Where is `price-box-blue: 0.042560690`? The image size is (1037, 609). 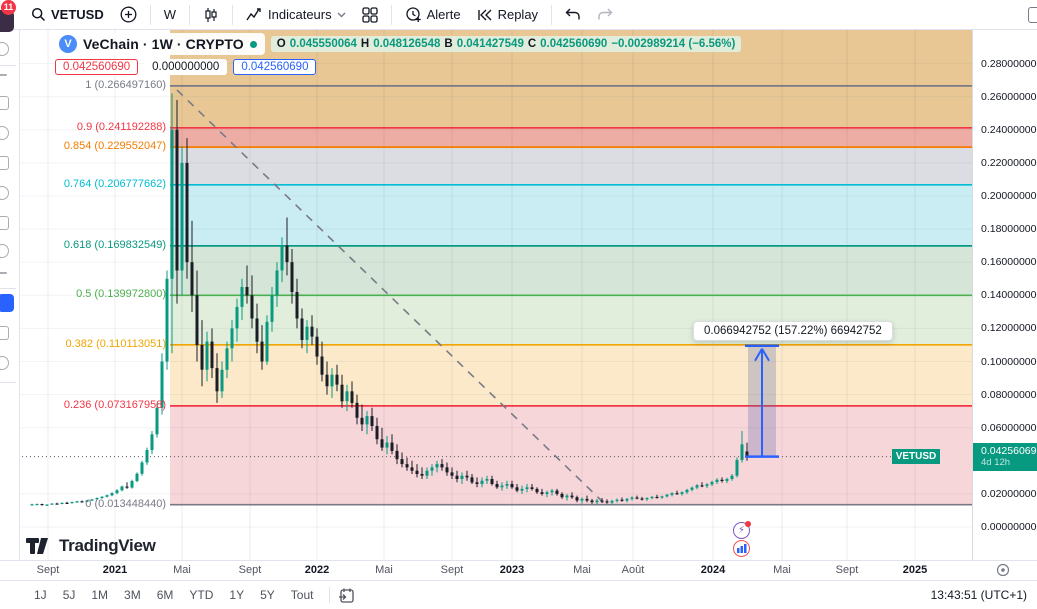 price-box-blue: 0.042560690 is located at coordinates (275, 67).